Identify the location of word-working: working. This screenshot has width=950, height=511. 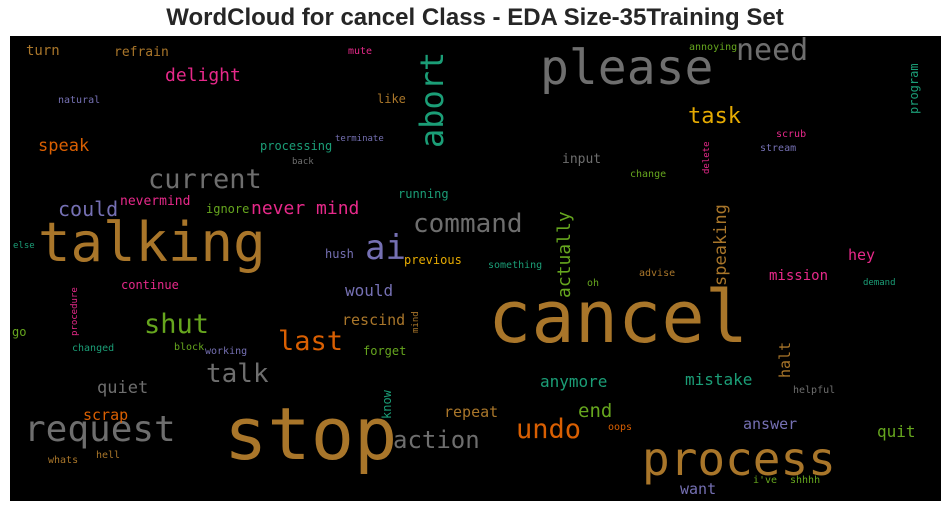
(226, 351).